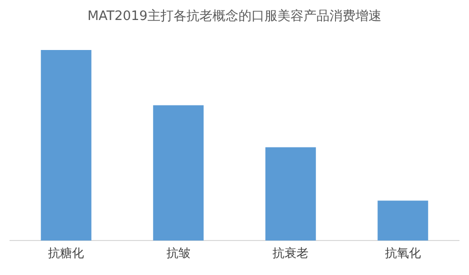 The width and height of the screenshot is (469, 275). I want to click on x-tick-label: 抗衰老, so click(290, 253).